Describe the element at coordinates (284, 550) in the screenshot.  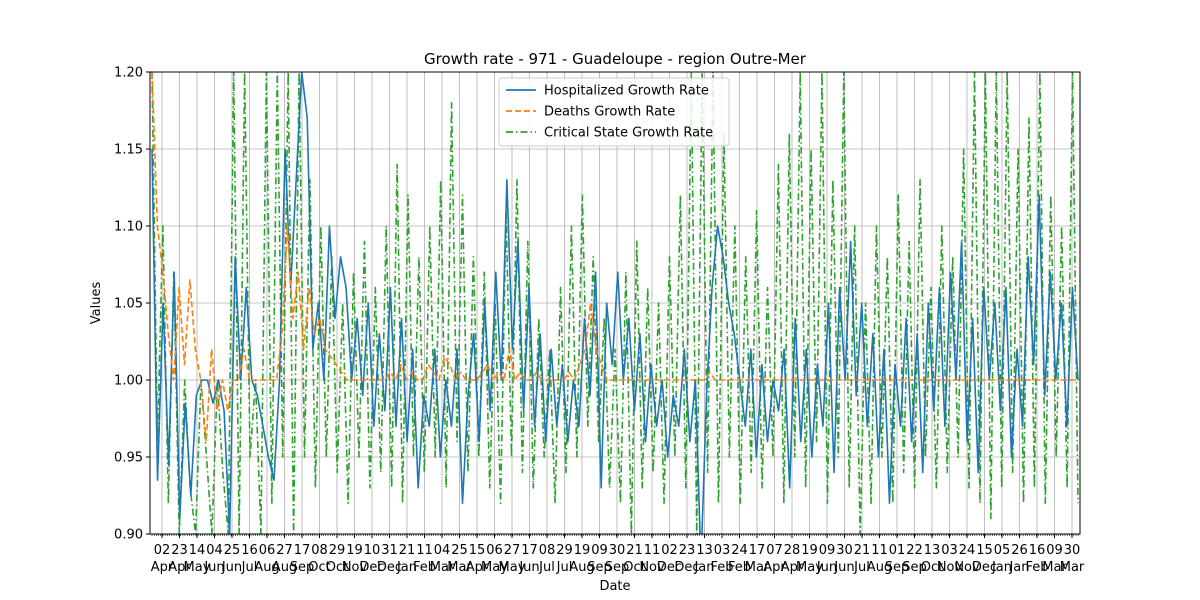
I see `x-tick-day: 27` at that location.